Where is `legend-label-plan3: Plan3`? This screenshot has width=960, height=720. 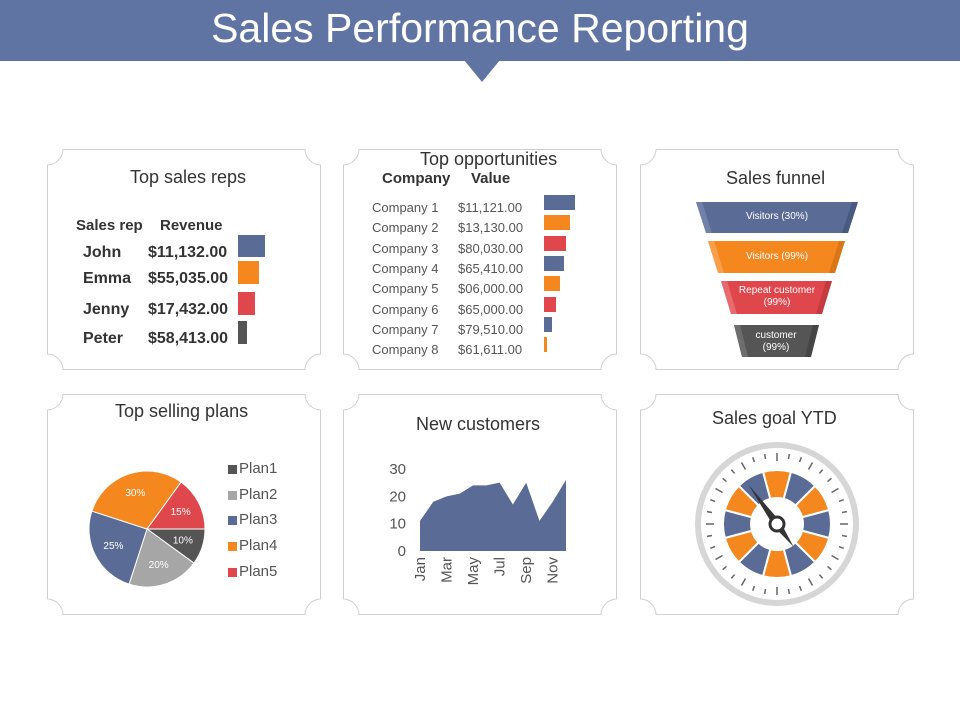
legend-label-plan3: Plan3 is located at coordinates (258, 520).